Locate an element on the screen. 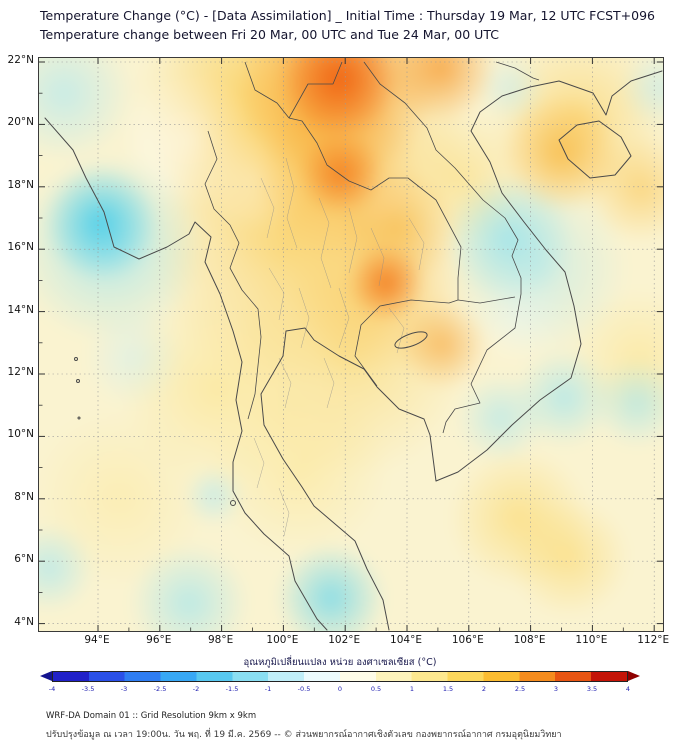 Image resolution: width=676 pixels, height=756 pixels. y-axis-label: 10°N is located at coordinates (20, 434).